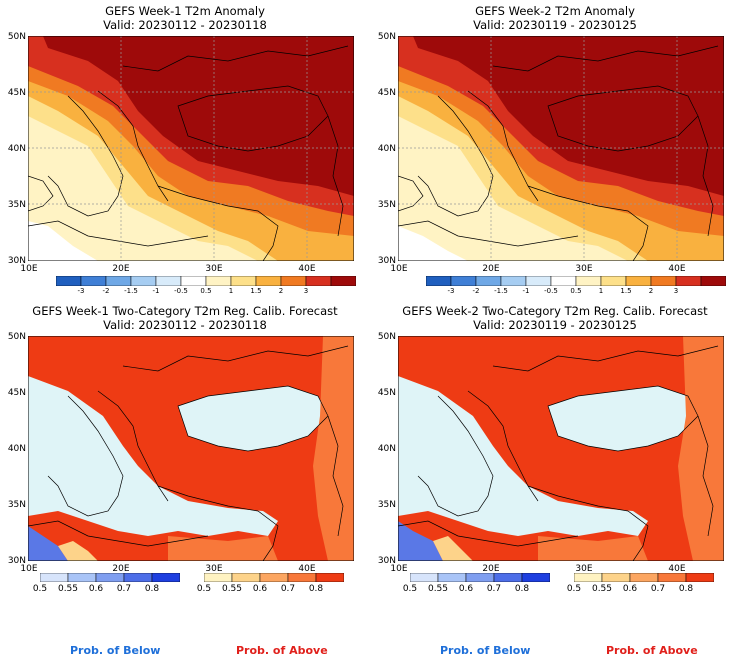  I want to click on anomaly-colorbar, so click(576, 281).